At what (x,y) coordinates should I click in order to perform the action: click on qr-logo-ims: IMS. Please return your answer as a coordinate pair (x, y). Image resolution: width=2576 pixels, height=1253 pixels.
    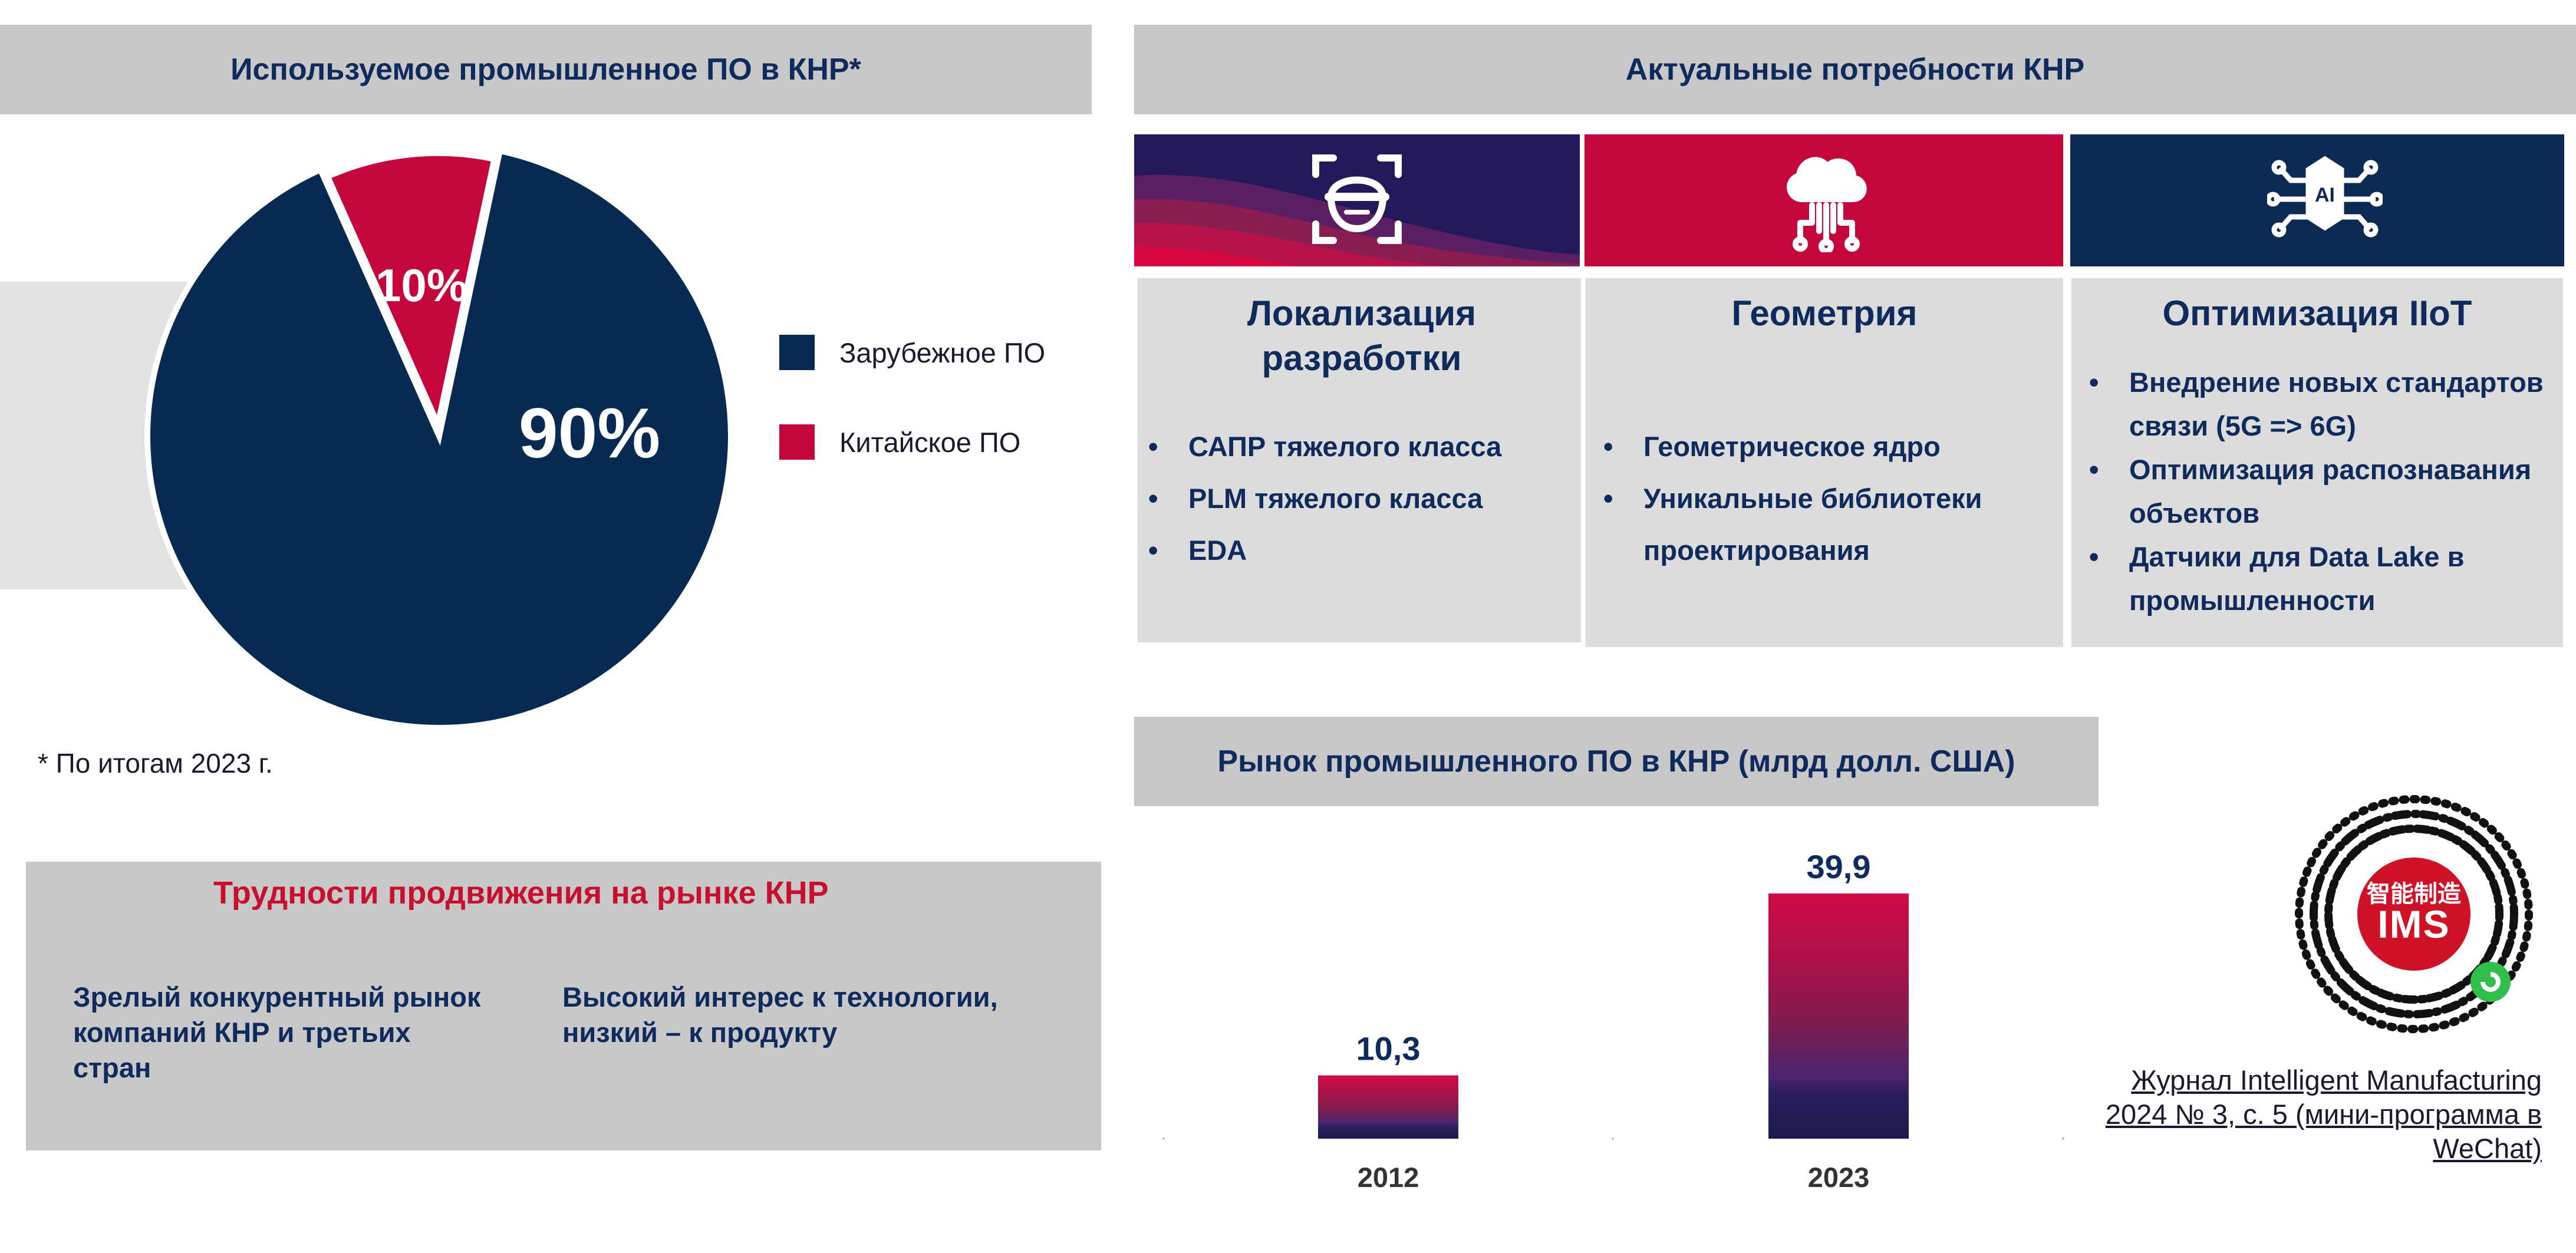
    Looking at the image, I should click on (2413, 924).